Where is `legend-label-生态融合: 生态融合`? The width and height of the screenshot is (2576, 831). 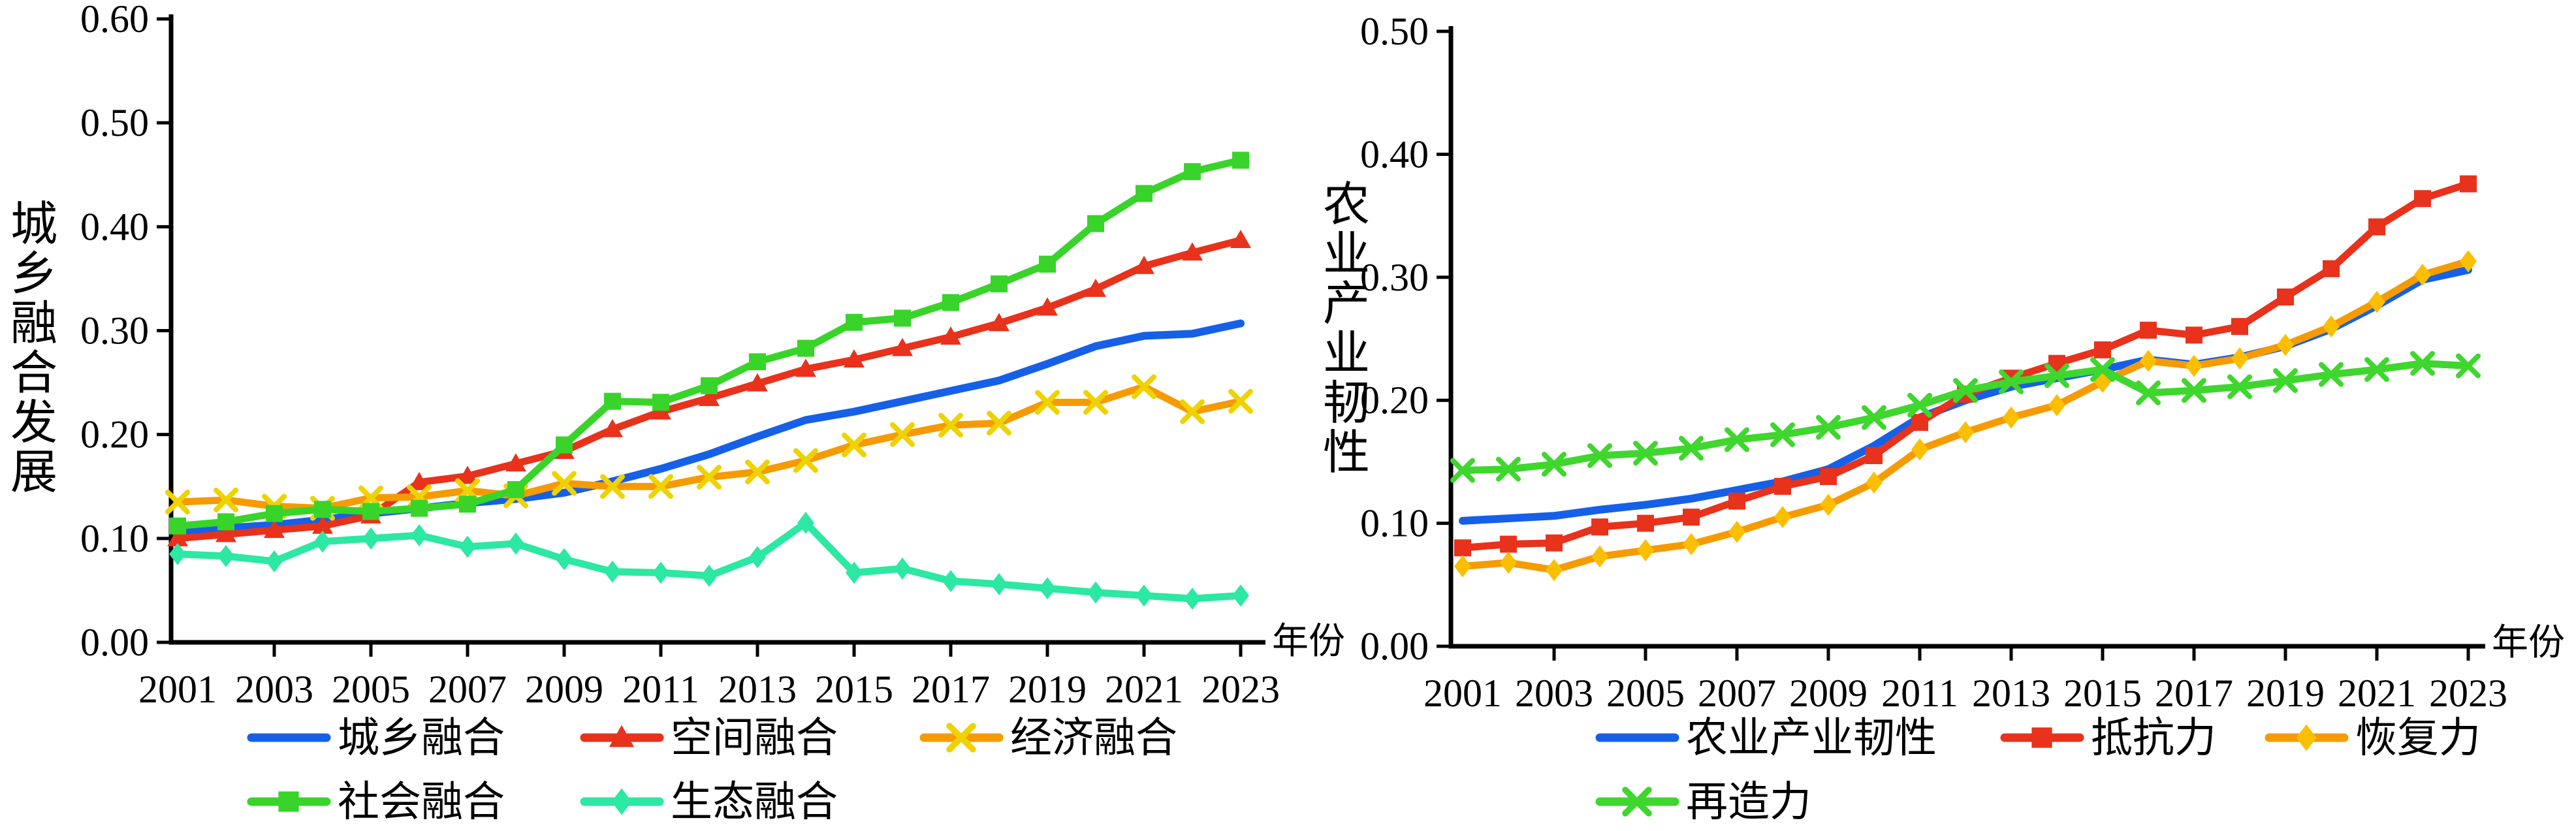 legend-label-生态融合: 生态融合 is located at coordinates (754, 802).